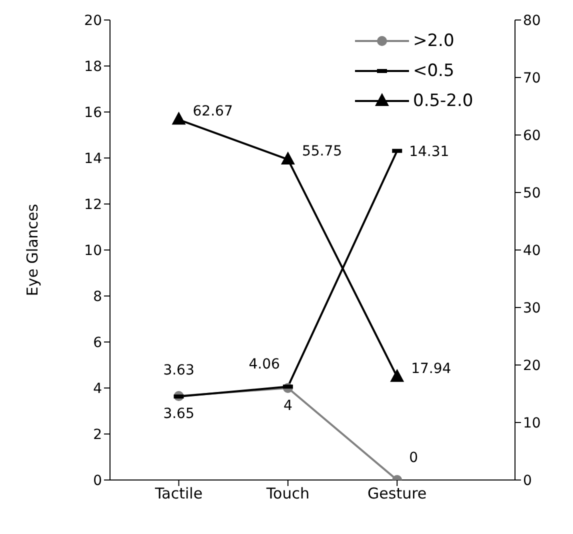 This screenshot has height=534, width=573. I want to click on data-label: 4, so click(287, 406).